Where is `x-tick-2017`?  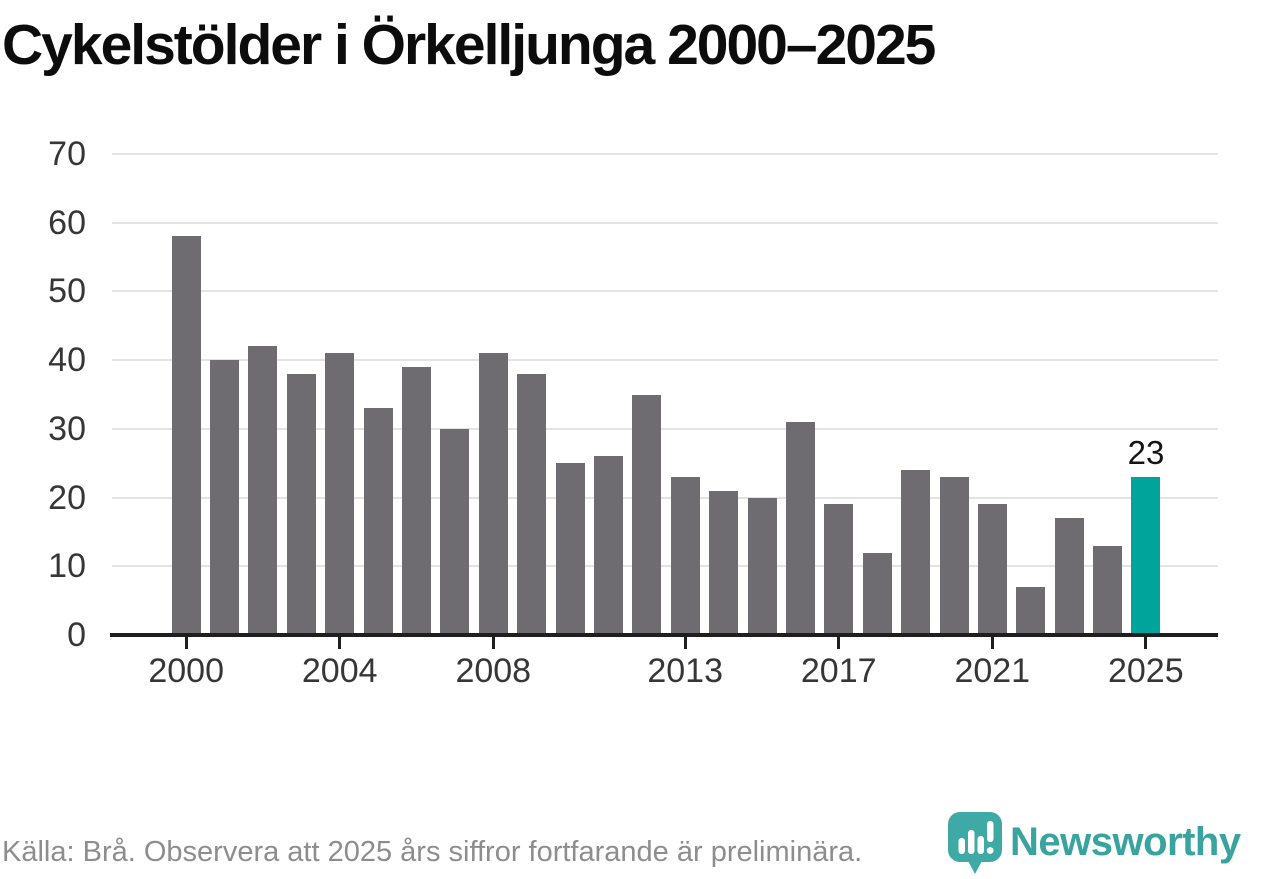 x-tick-2017 is located at coordinates (839, 643).